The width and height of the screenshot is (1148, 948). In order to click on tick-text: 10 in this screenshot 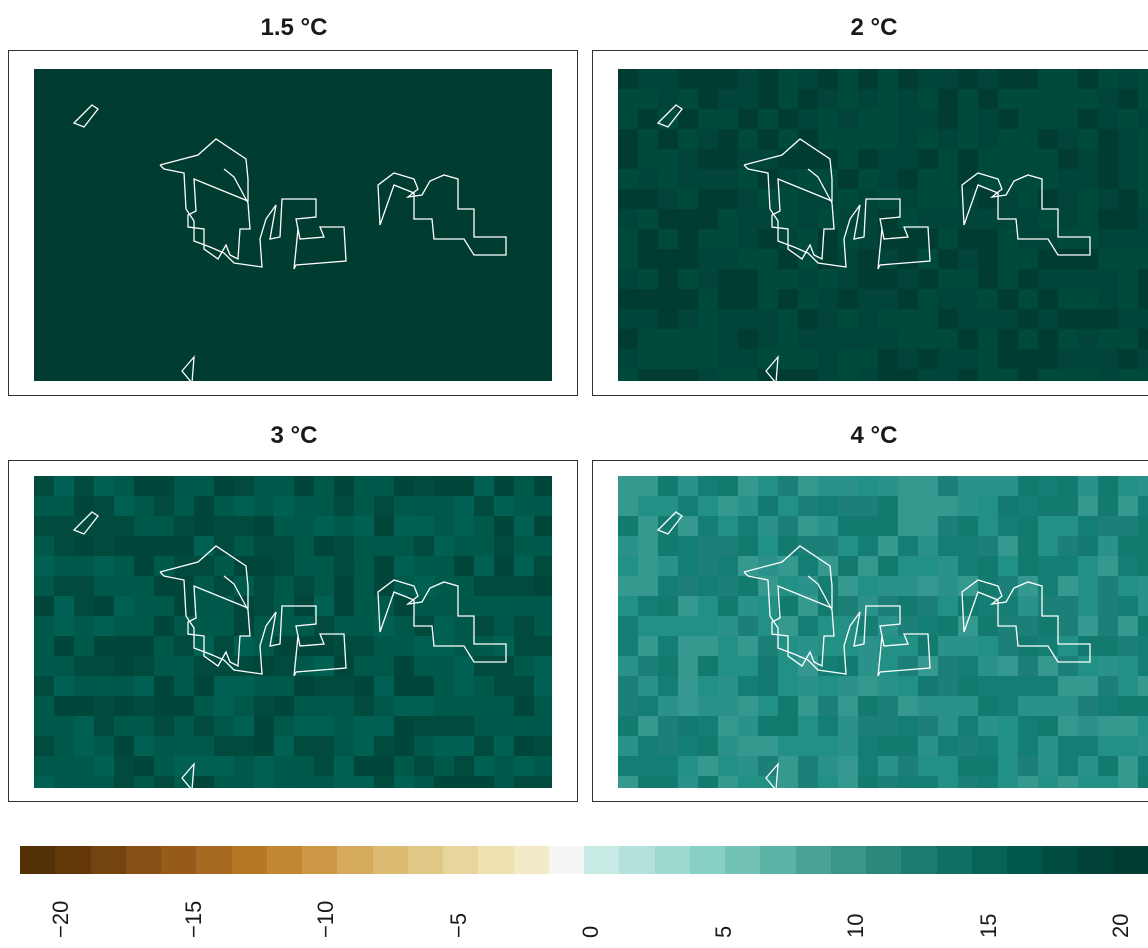, I will do `click(855, 925)`.